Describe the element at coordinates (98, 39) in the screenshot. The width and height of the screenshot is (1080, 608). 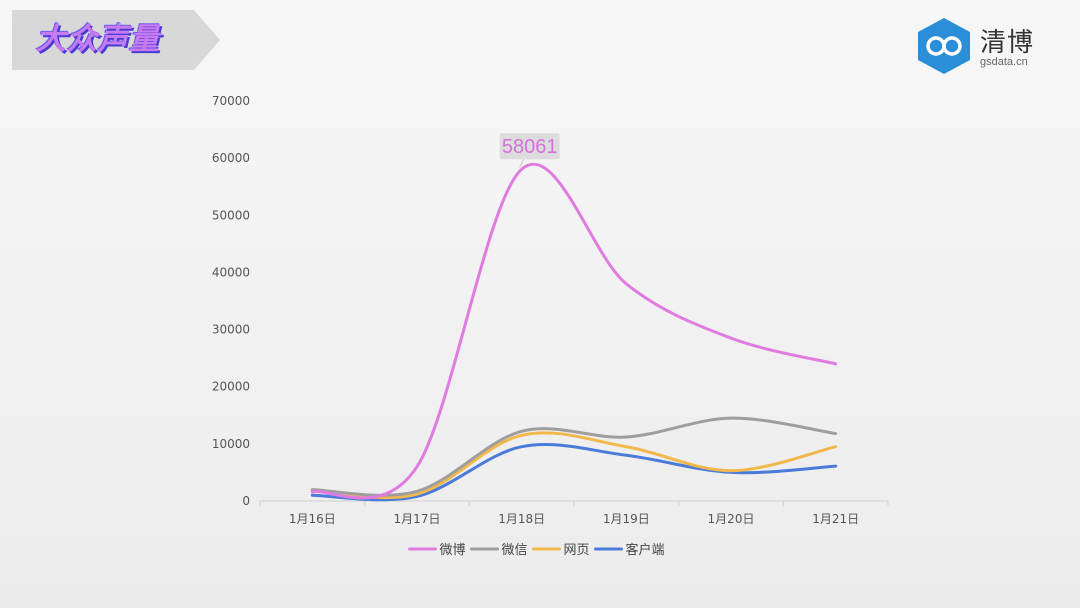
I see `page-title: 大众声量` at that location.